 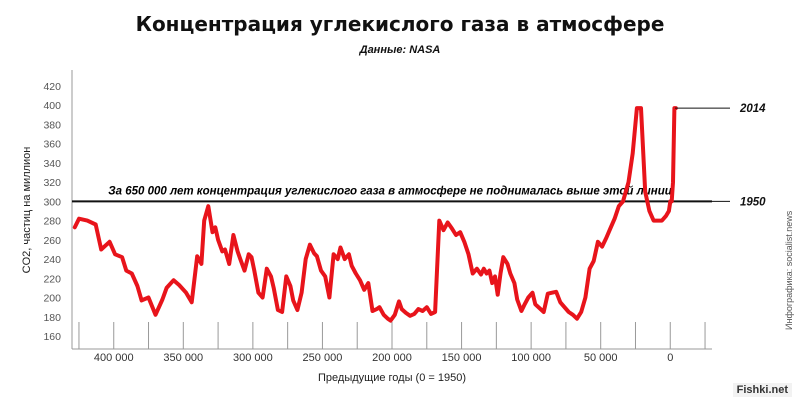 I want to click on y-axis-label: CO2, частиц на миллион, so click(x=27, y=210).